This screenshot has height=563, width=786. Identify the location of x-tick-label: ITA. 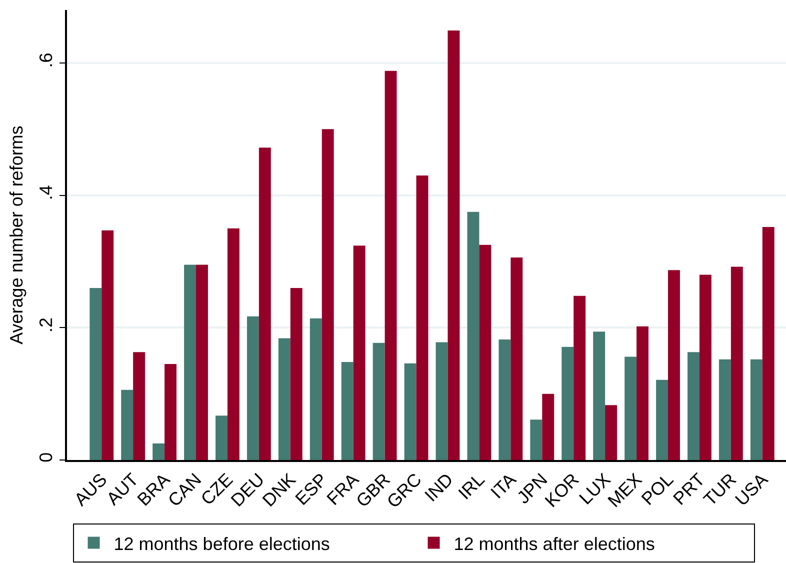
(503, 485).